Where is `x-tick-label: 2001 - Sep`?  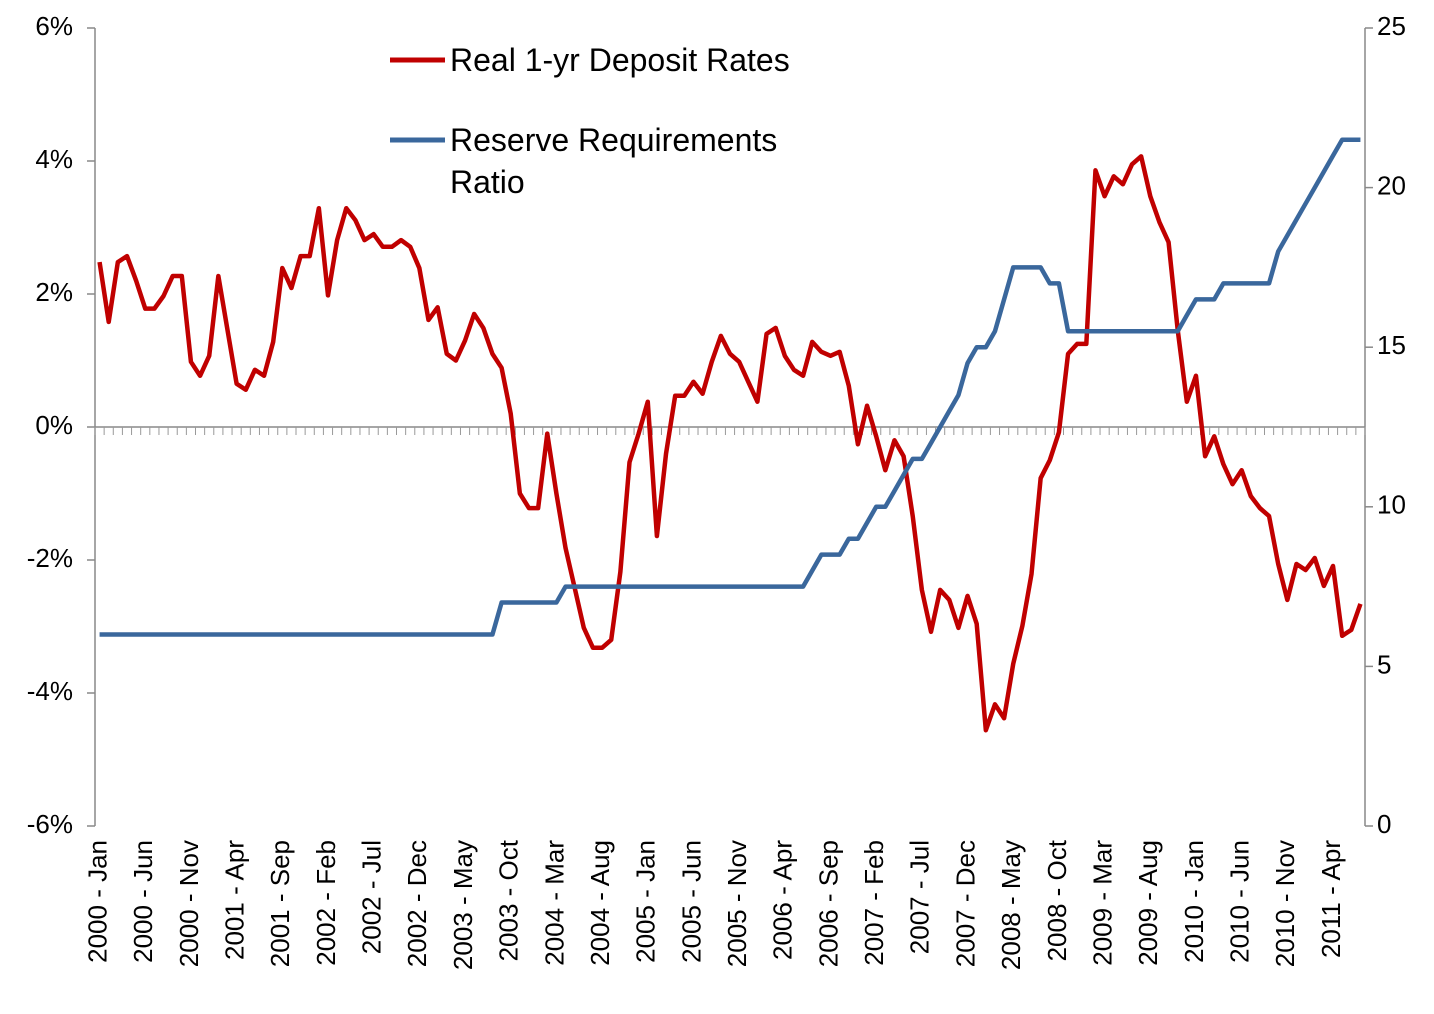 x-tick-label: 2001 - Sep is located at coordinates (280, 903).